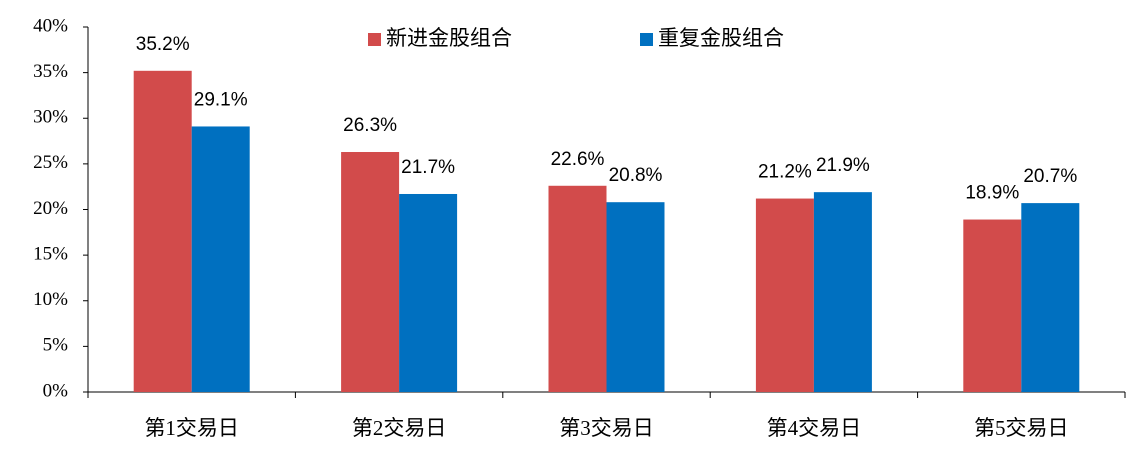 The width and height of the screenshot is (1134, 459). I want to click on value-label: 22.6%, so click(578, 159).